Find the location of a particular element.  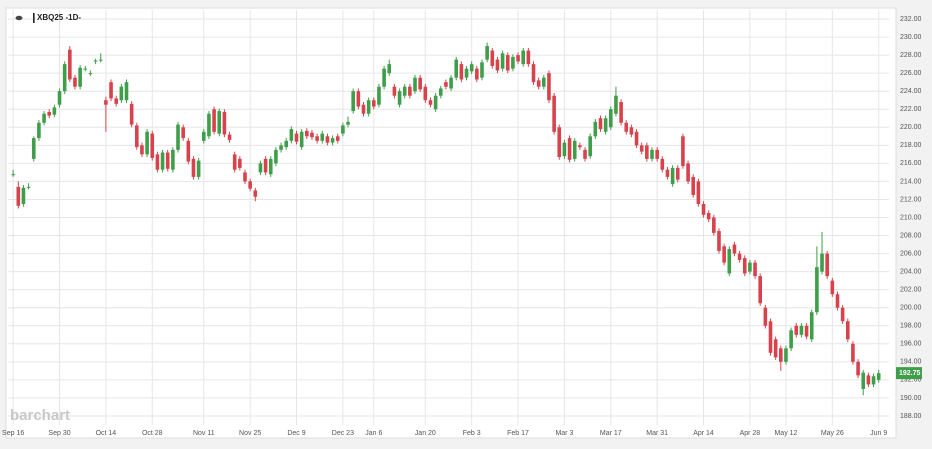

y-tick-label: 226.00 is located at coordinates (911, 73).